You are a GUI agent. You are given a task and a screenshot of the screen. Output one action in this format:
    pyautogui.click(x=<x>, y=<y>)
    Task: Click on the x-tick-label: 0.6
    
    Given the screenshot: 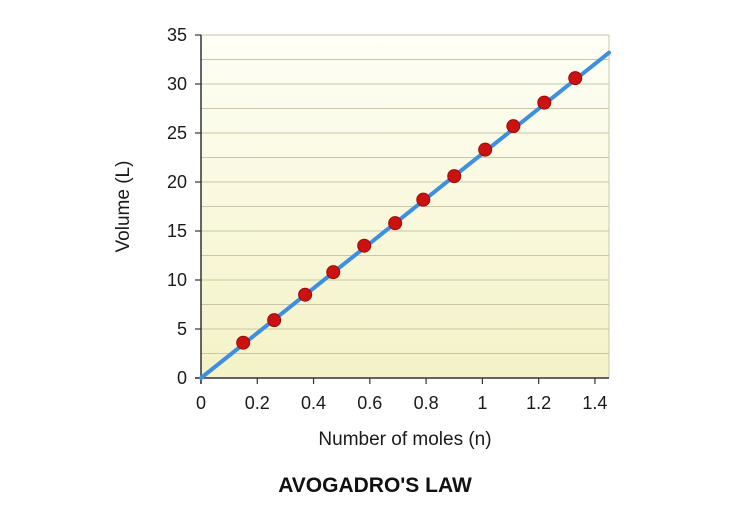 What is the action you would take?
    pyautogui.click(x=369, y=403)
    